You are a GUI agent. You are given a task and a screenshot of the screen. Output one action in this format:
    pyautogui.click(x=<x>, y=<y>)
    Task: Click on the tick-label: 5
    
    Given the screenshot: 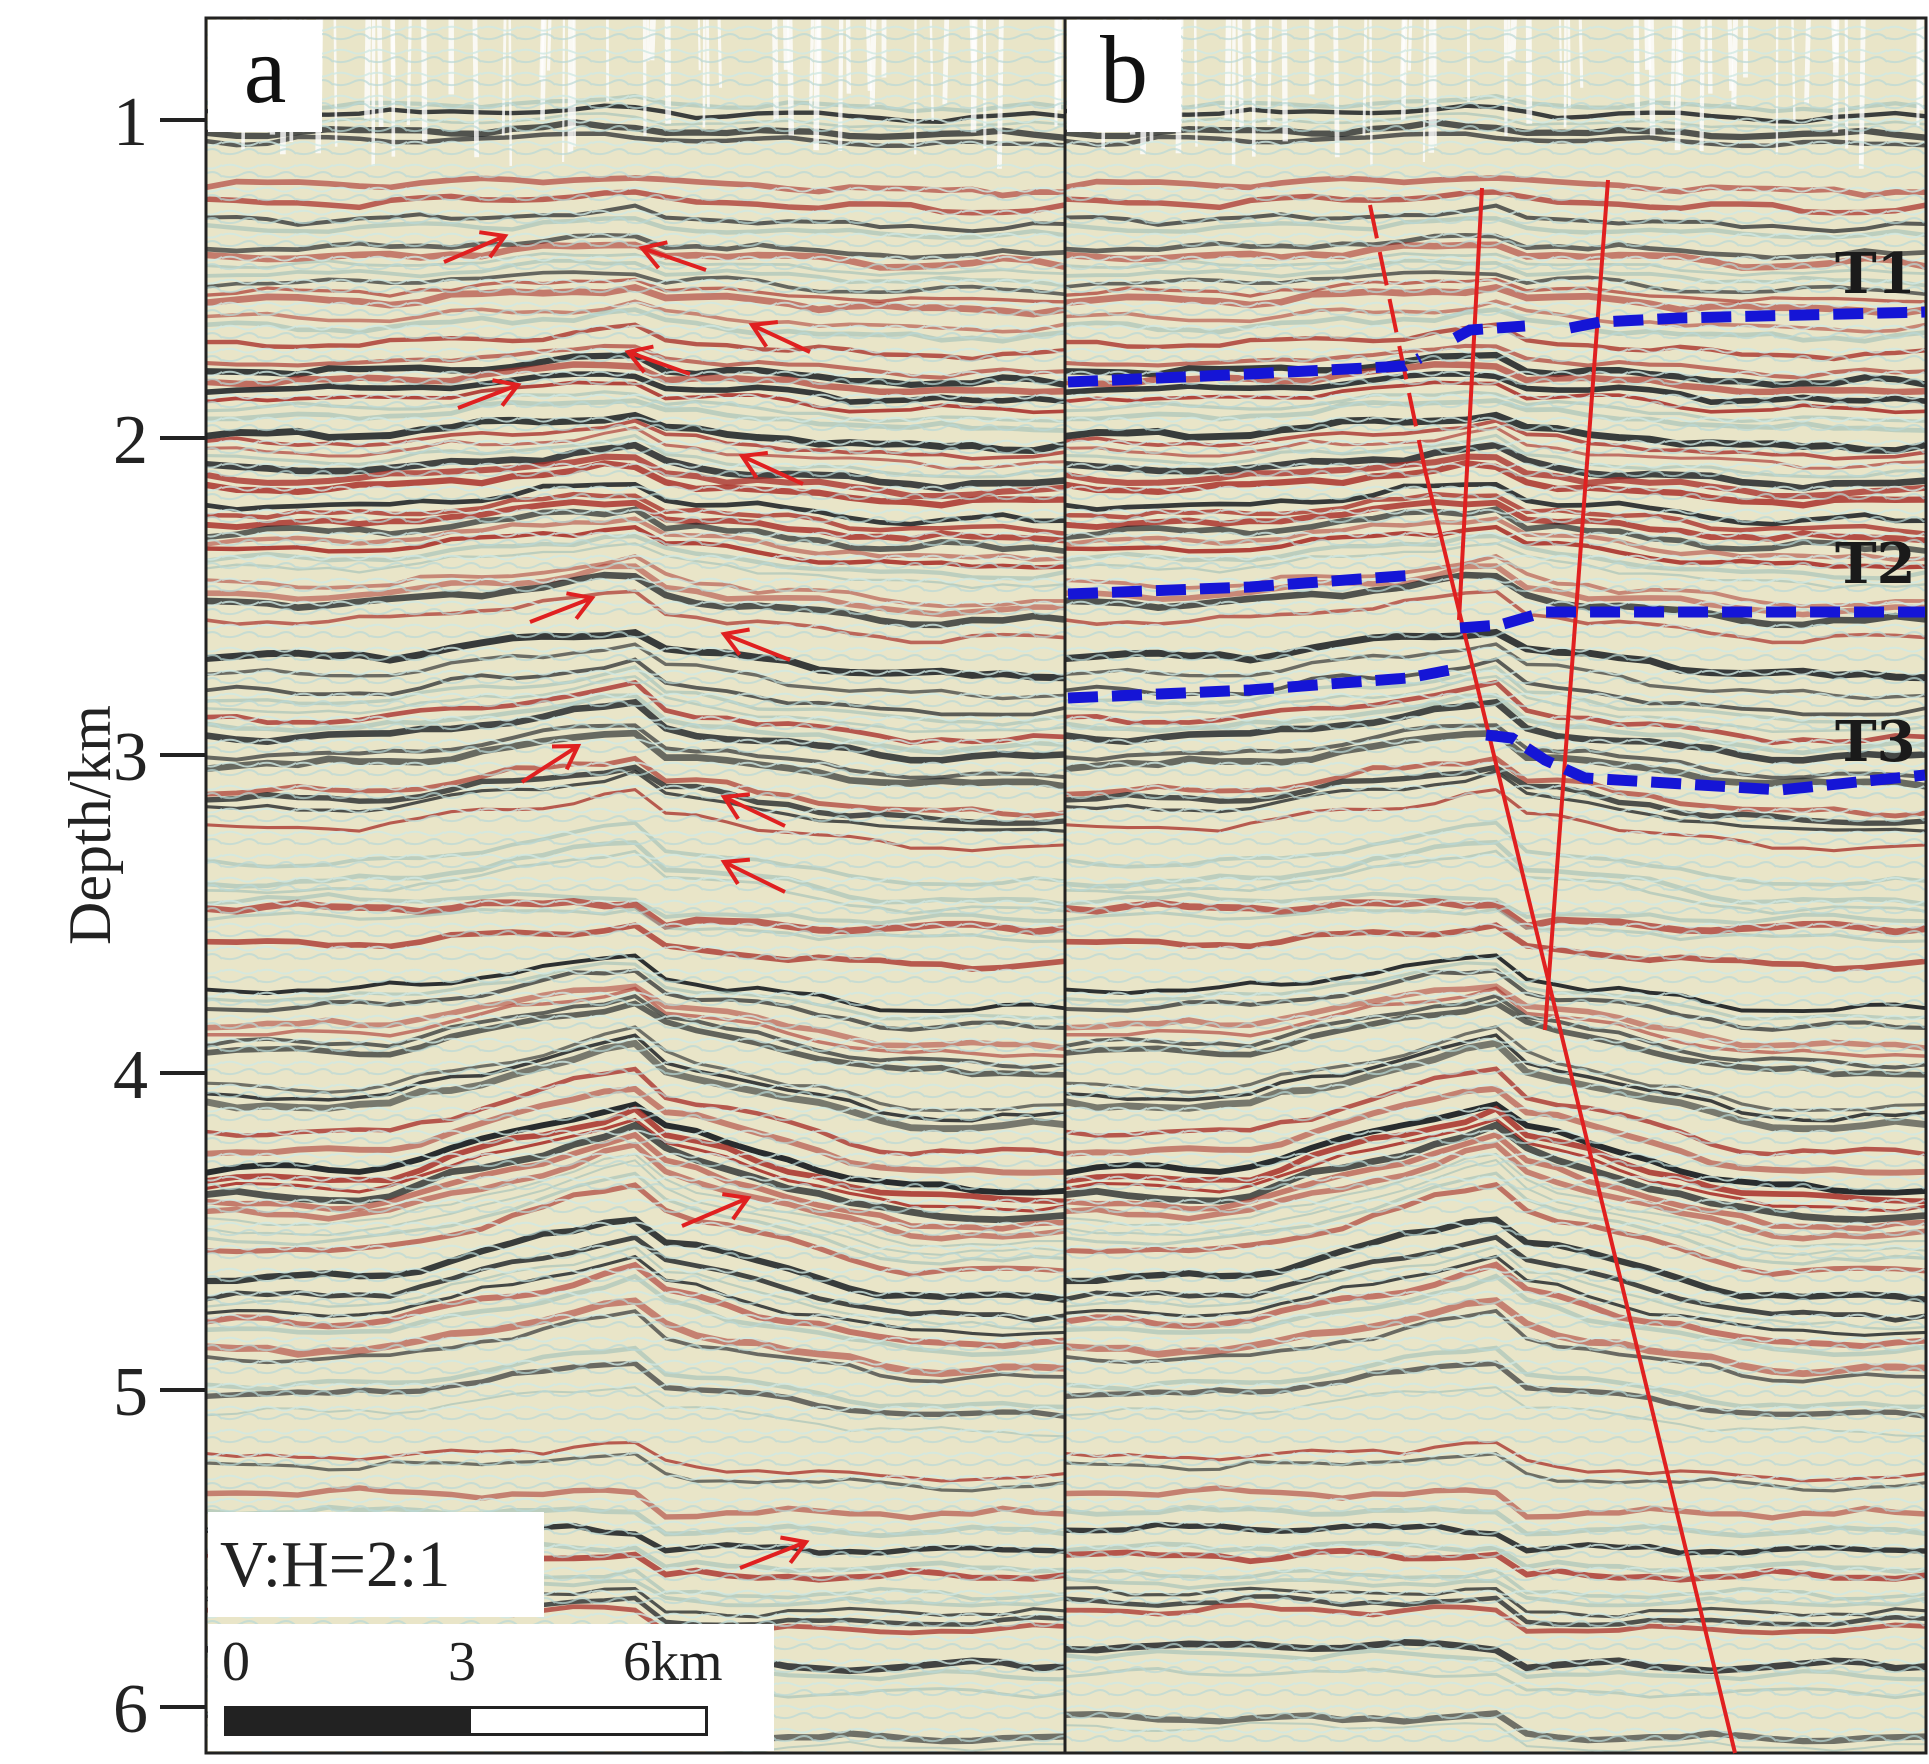 What is the action you would take?
    pyautogui.click(x=98, y=1393)
    